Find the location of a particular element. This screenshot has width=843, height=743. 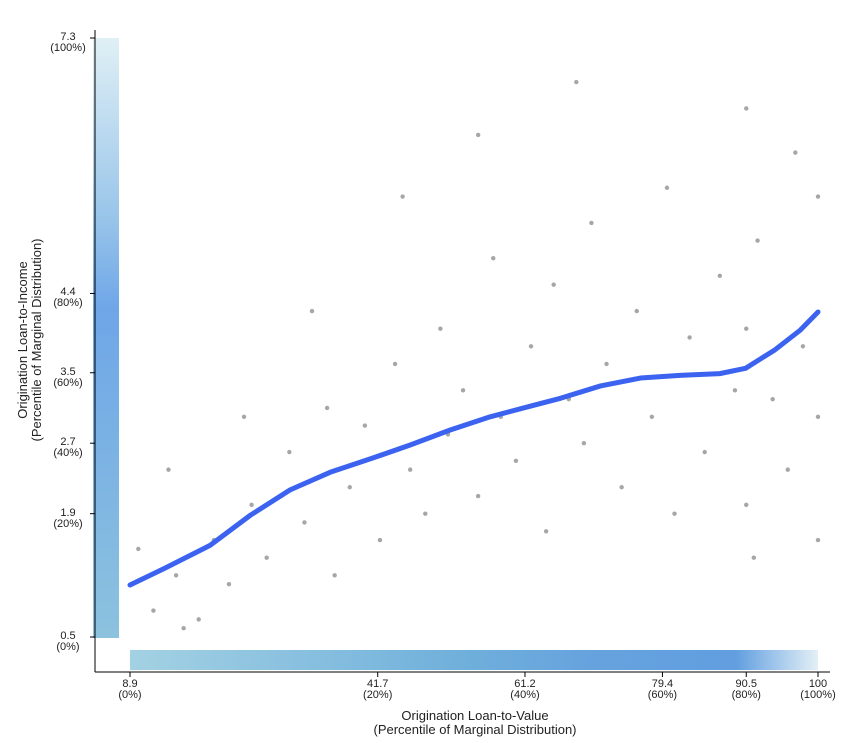

y-tick-label: 3.5 (60%) is located at coordinates (68, 377).